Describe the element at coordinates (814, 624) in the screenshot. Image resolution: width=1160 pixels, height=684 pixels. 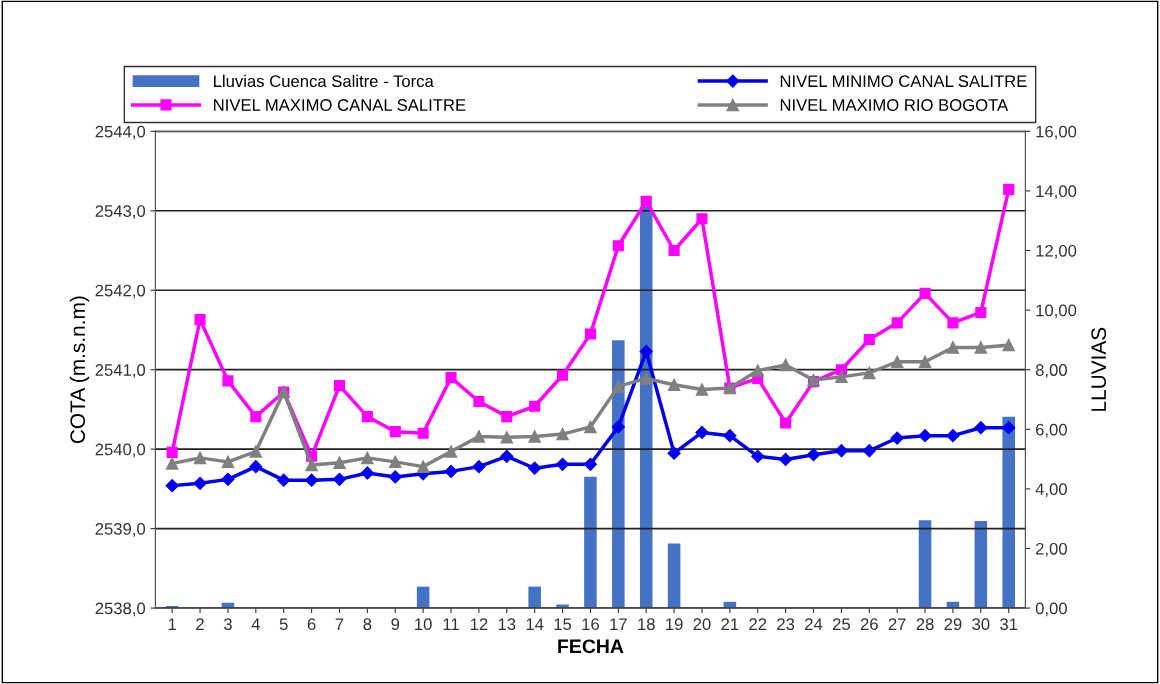
I see `x-tick-label: 24` at that location.